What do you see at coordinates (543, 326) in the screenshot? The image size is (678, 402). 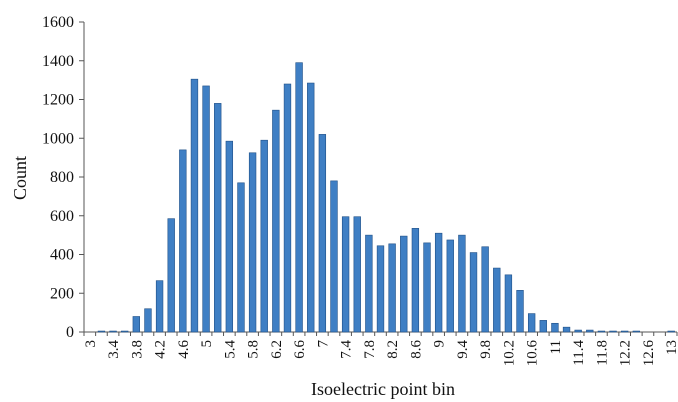 I see `bar-10.8` at bounding box center [543, 326].